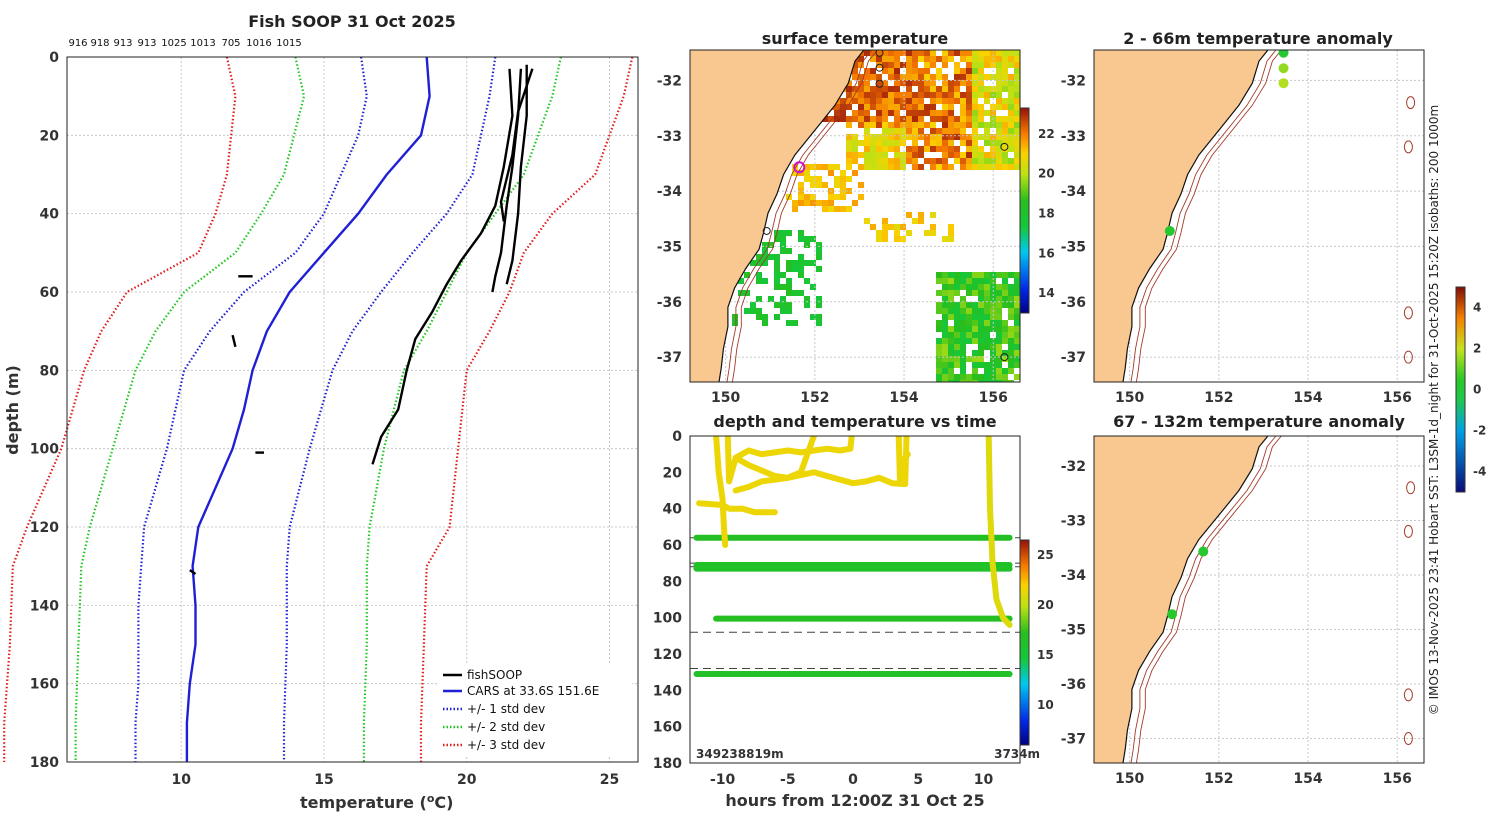  I want to click on top-label: 705, so click(230, 43).